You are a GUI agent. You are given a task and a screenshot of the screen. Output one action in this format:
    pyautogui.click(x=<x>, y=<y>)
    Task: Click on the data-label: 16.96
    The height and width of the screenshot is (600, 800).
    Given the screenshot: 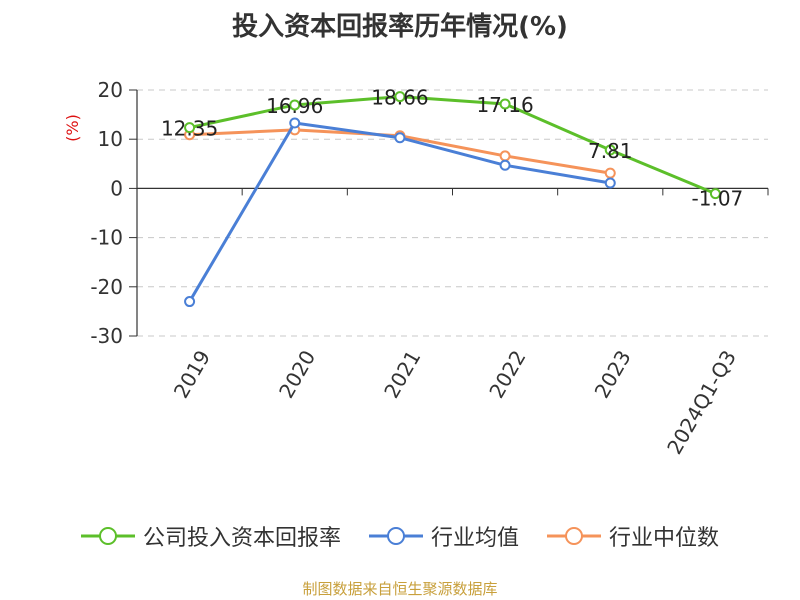 What is the action you would take?
    pyautogui.click(x=294, y=106)
    